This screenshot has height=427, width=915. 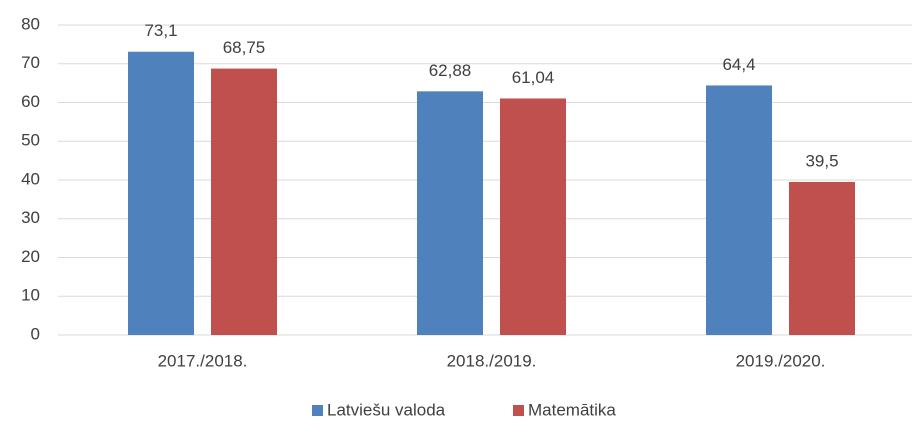 I want to click on y-tick-label: 20, so click(x=30, y=256).